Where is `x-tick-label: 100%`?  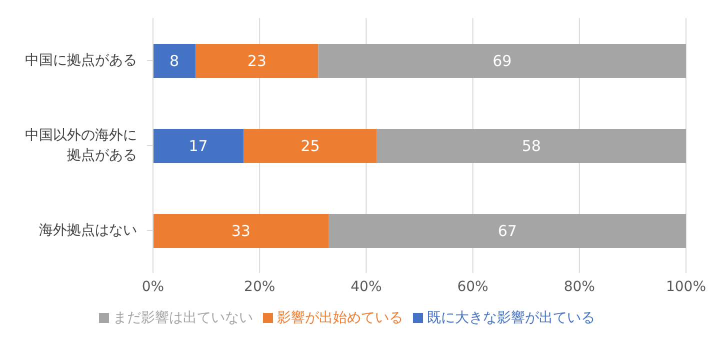
x-tick-label: 100% is located at coordinates (686, 286).